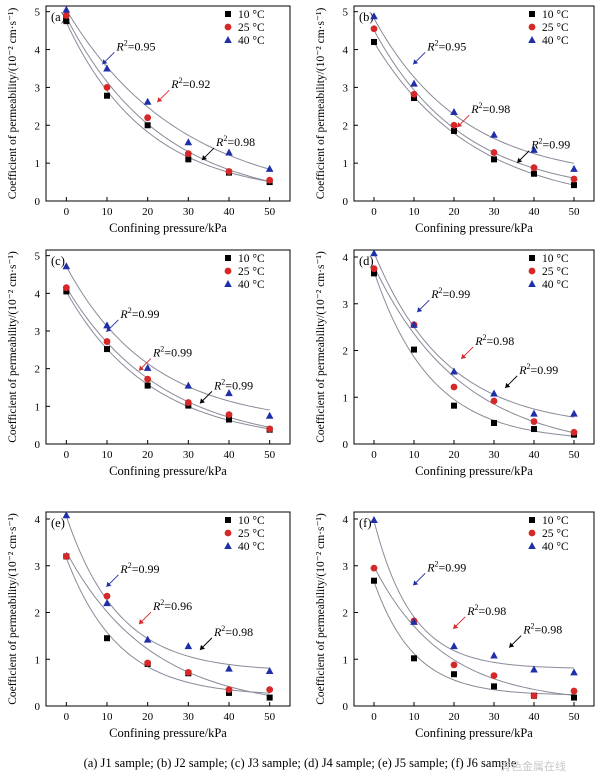  Describe the element at coordinates (146, 569) in the screenshot. I see `r2-value: =0.99` at that location.